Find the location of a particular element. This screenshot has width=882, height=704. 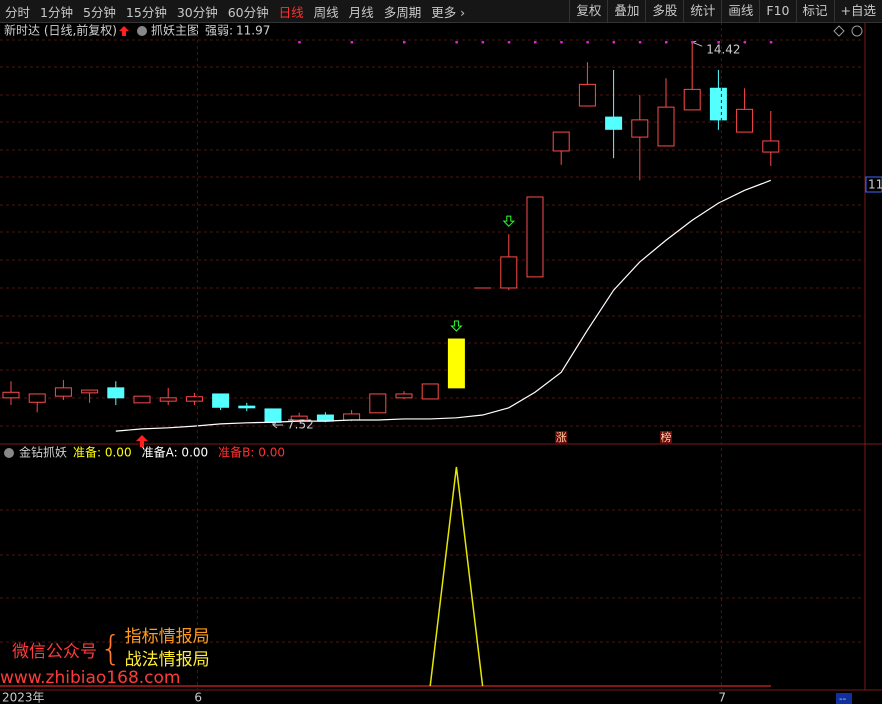

period-tab: 日线 is located at coordinates (291, 12).